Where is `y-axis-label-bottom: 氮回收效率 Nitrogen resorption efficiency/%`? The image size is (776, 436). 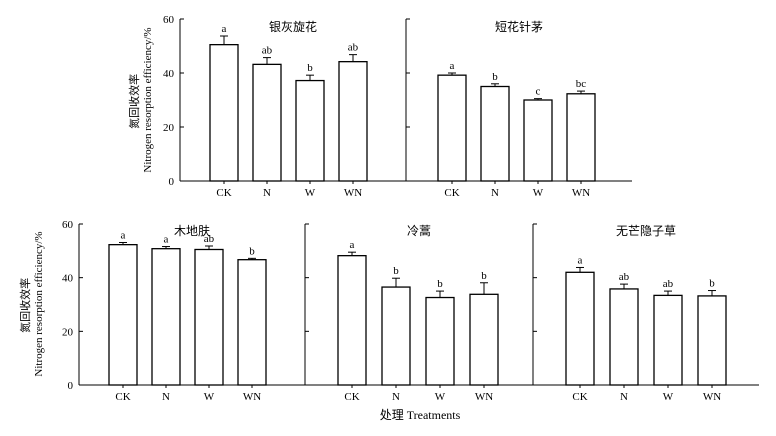
y-axis-label-bottom: 氮回收效率 Nitrogen resorption efficiency/% is located at coordinates (31, 303).